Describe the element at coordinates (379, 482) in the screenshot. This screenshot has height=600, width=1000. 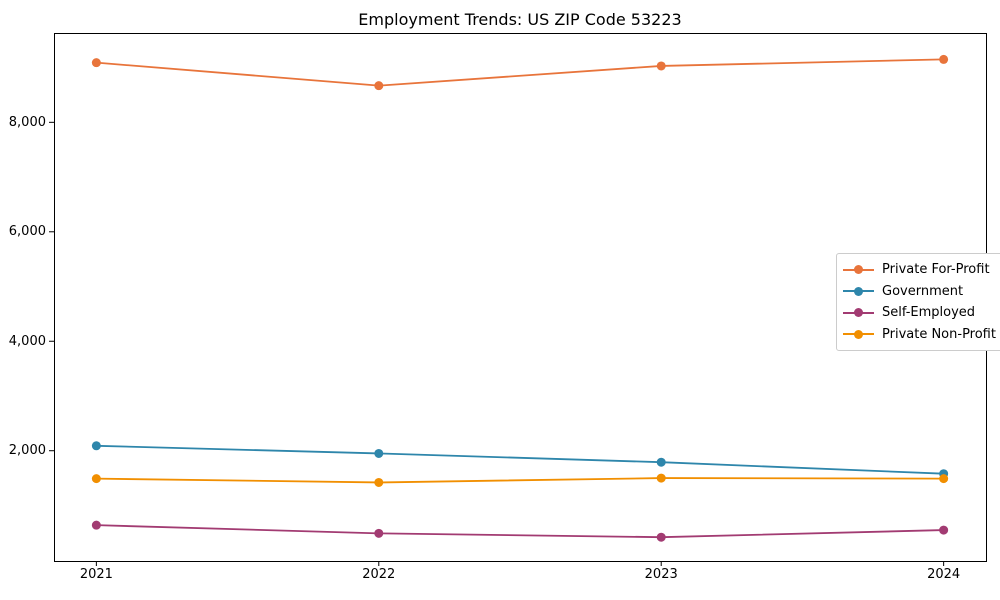
I see `data-point-private-non-profit-2022` at that location.